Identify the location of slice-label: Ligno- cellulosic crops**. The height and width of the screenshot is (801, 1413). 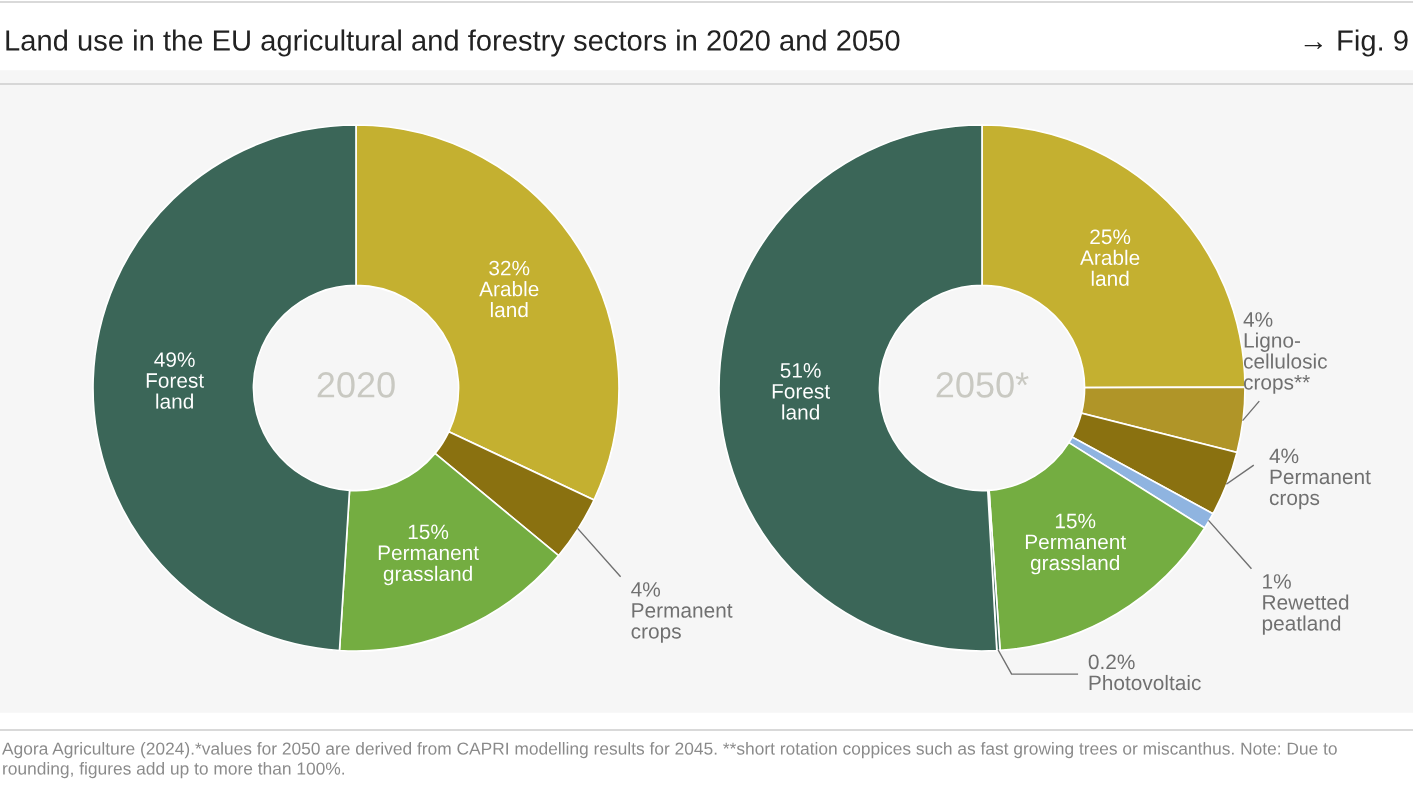
(1285, 363).